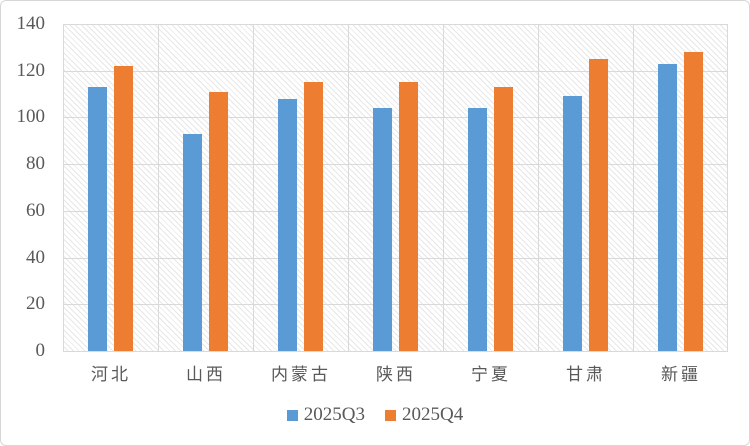 The width and height of the screenshot is (750, 446). I want to click on bar-2025Q4-内蒙古, so click(313, 216).